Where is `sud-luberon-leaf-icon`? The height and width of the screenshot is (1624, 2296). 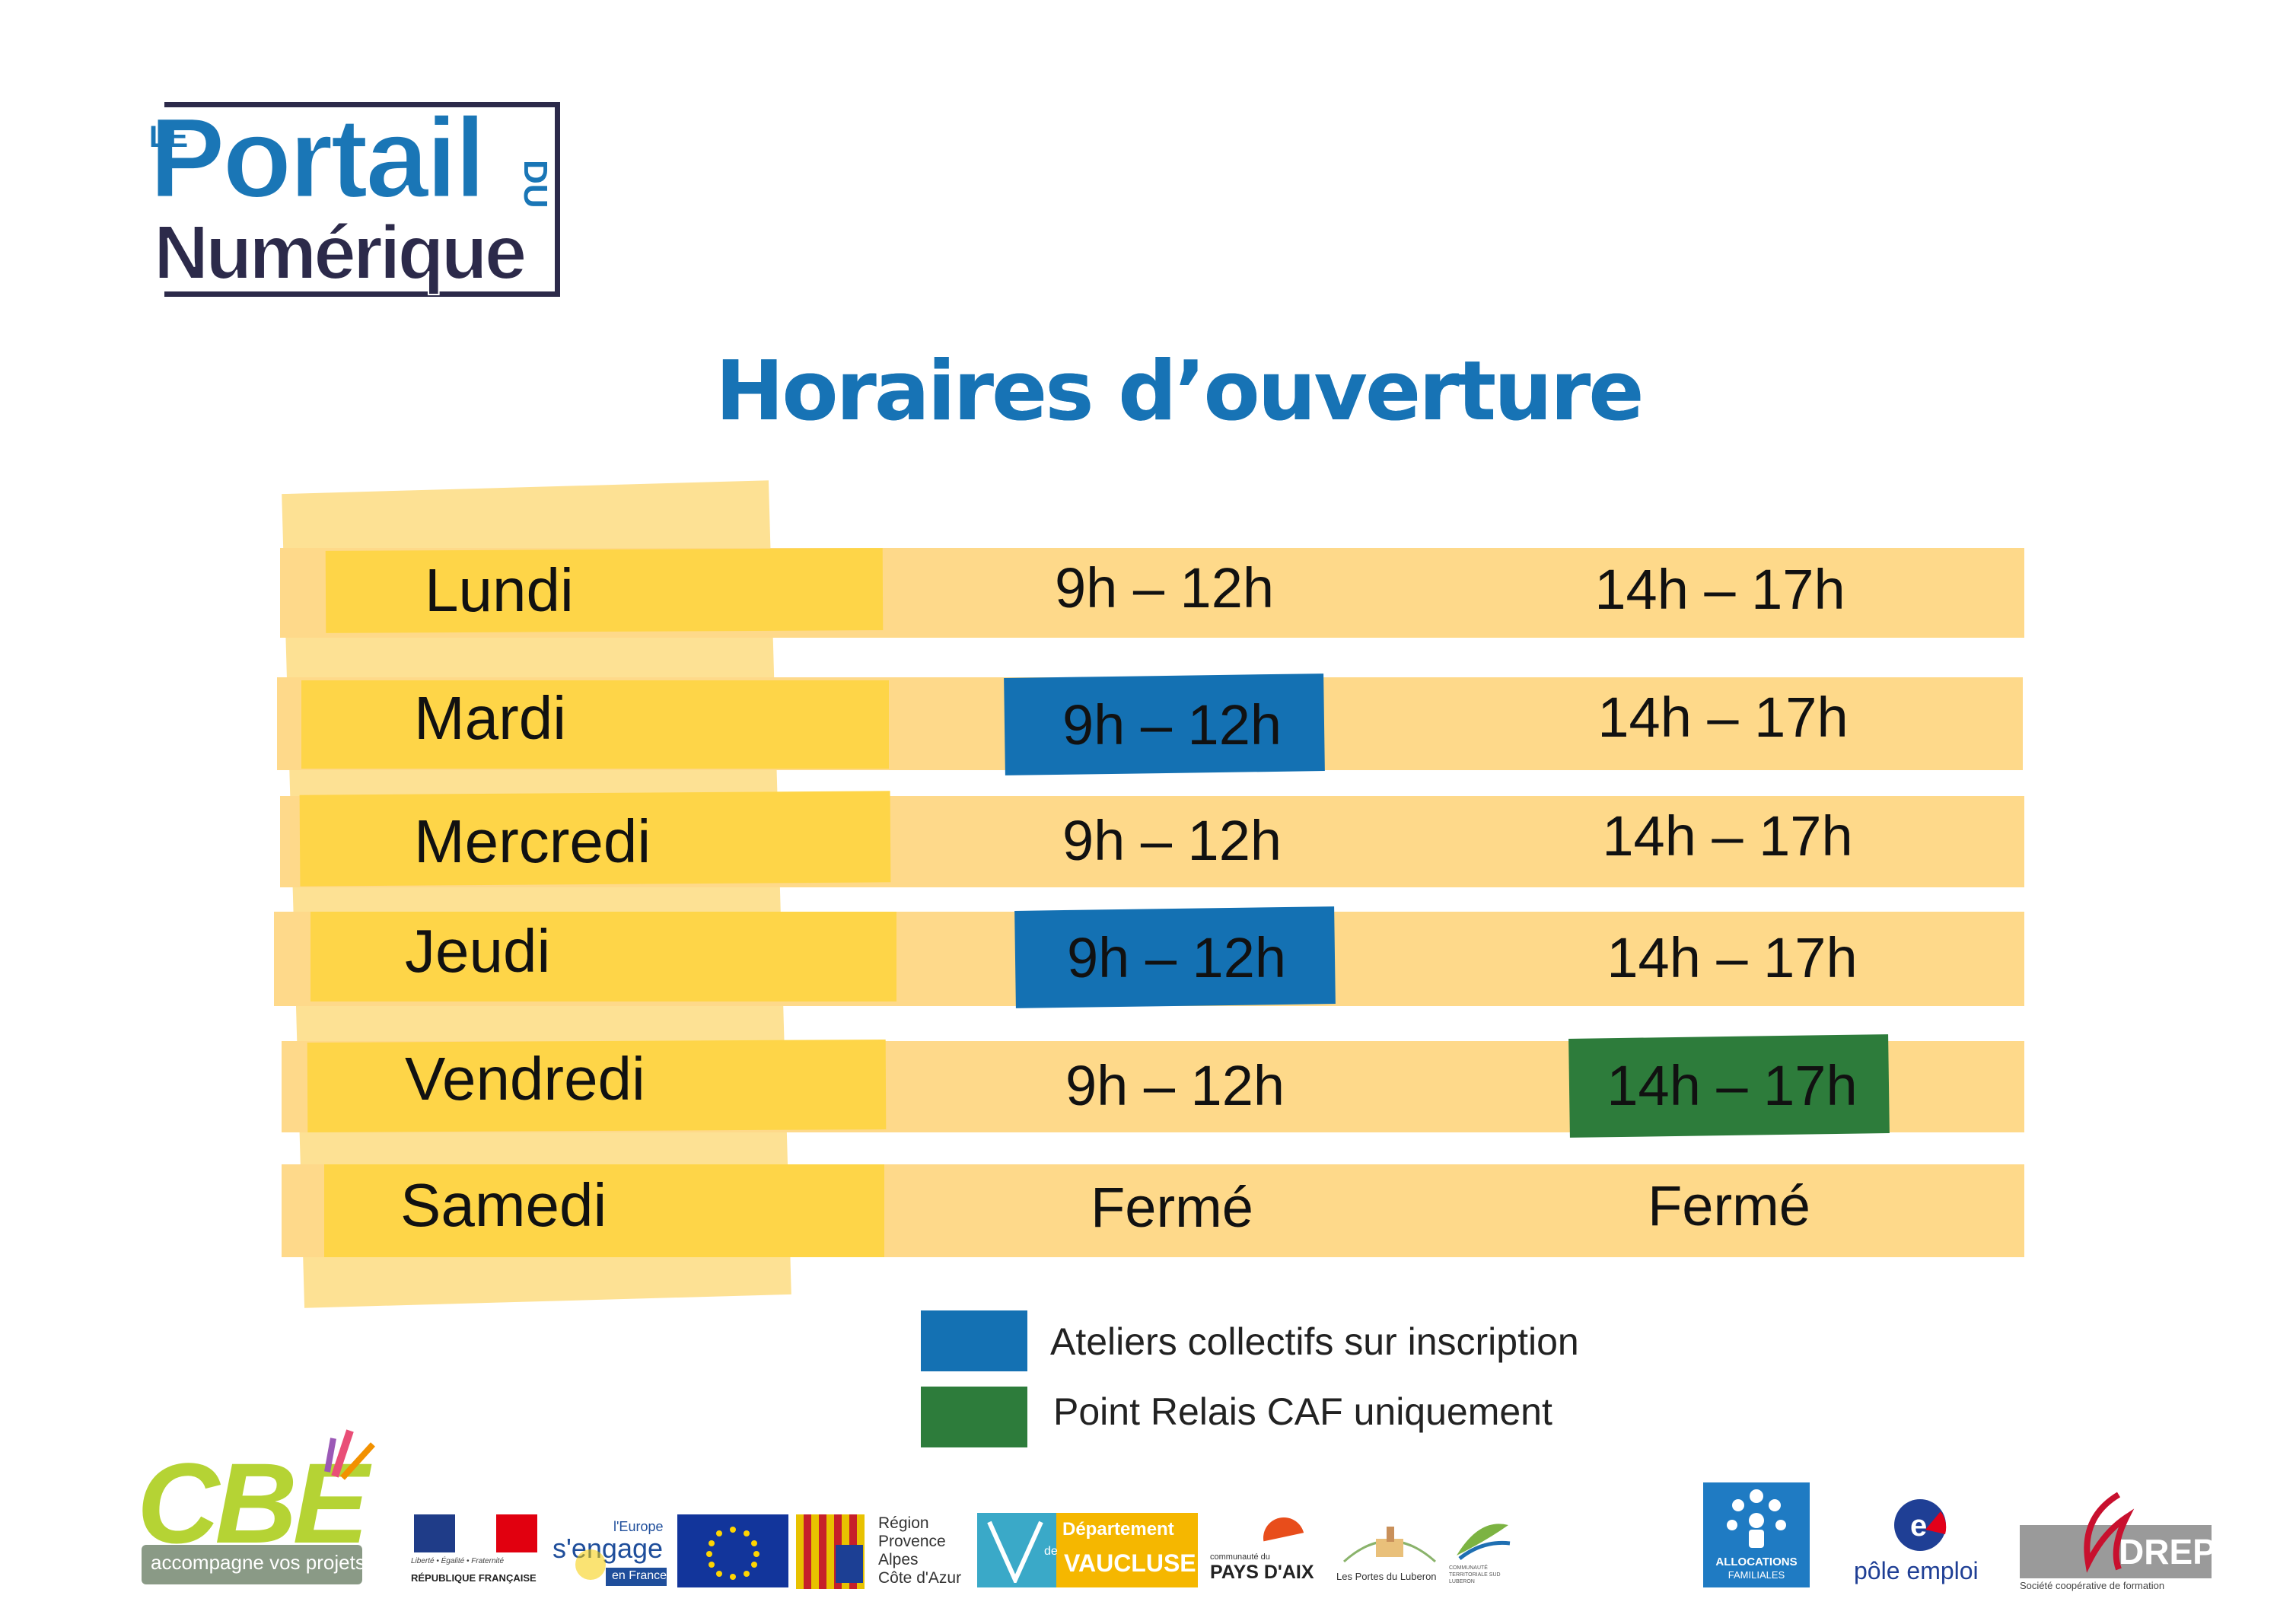 sud-luberon-leaf-icon is located at coordinates (1484, 1542).